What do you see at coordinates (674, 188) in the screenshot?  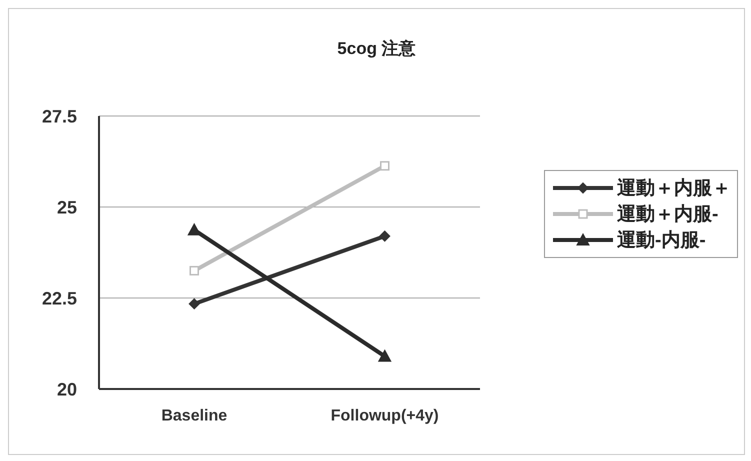 I see `legend-label: 運動＋内服＋` at bounding box center [674, 188].